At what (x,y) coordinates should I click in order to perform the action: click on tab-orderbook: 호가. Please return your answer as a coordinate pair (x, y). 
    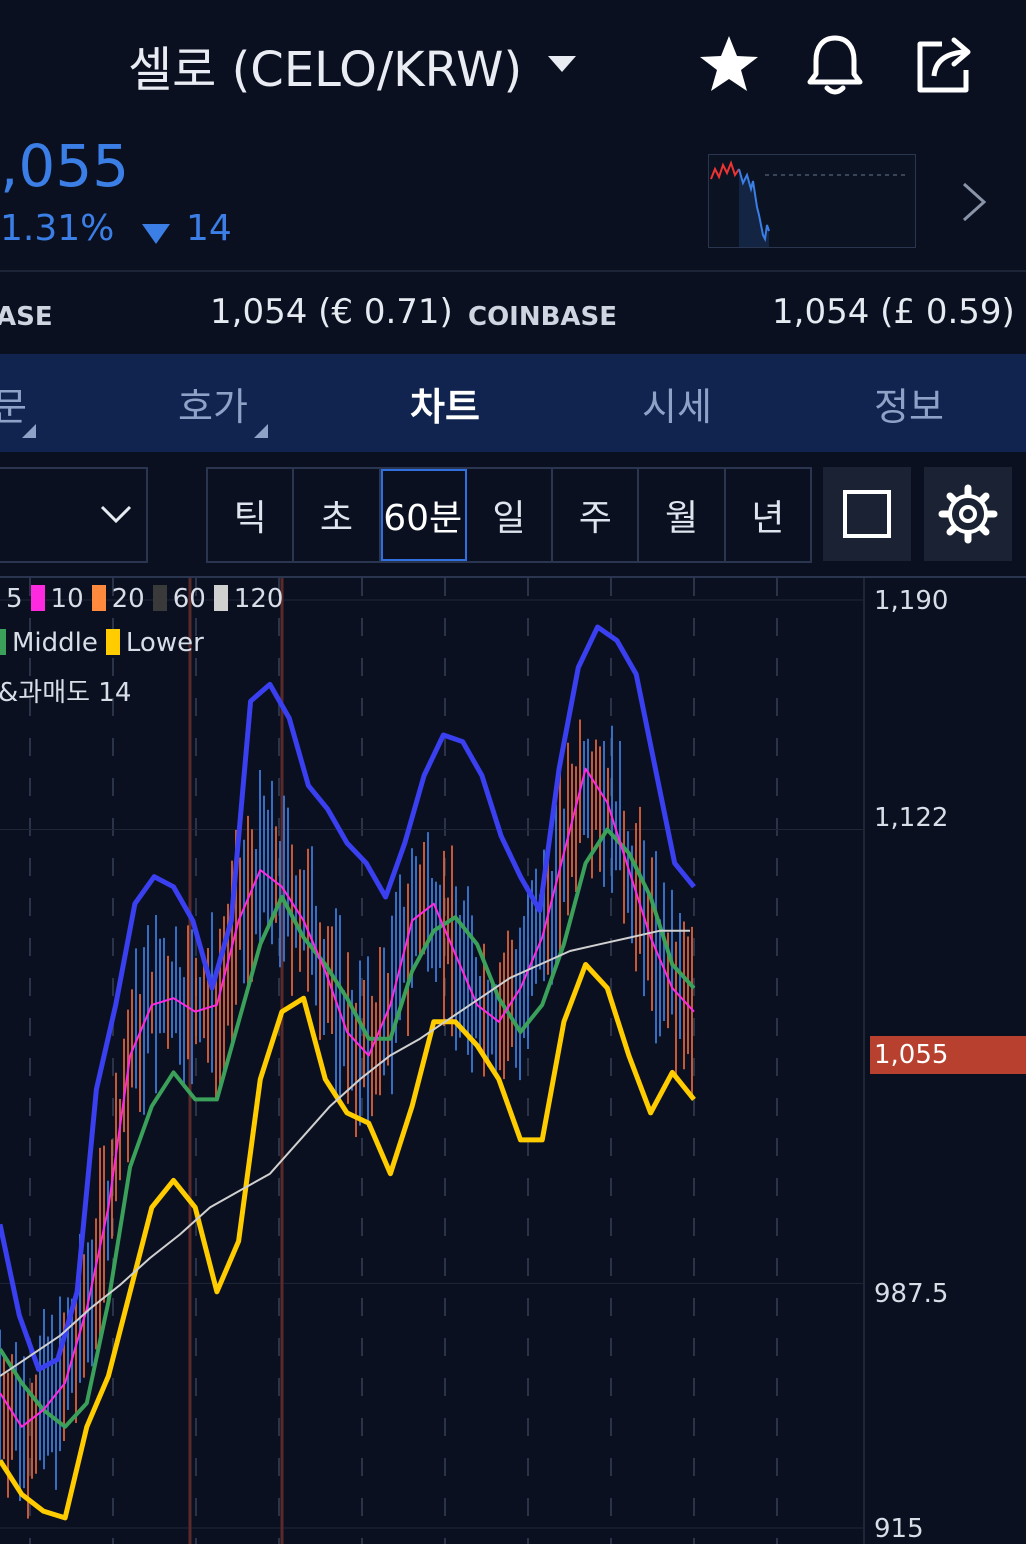
    Looking at the image, I should click on (213, 407).